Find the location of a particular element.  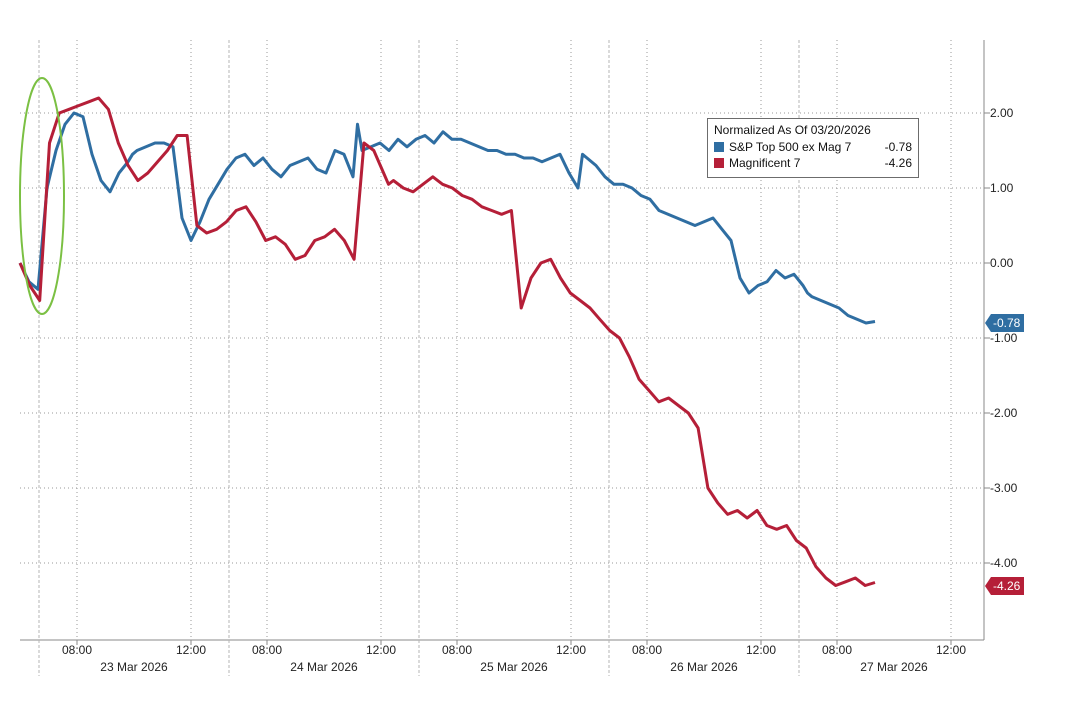

legend-entry-magnificent-7: Magnificent 7 -4.26 is located at coordinates (813, 163).